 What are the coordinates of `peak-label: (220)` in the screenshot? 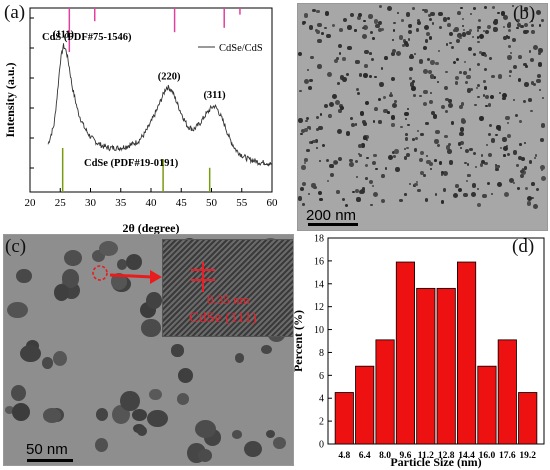 It's located at (169, 77).